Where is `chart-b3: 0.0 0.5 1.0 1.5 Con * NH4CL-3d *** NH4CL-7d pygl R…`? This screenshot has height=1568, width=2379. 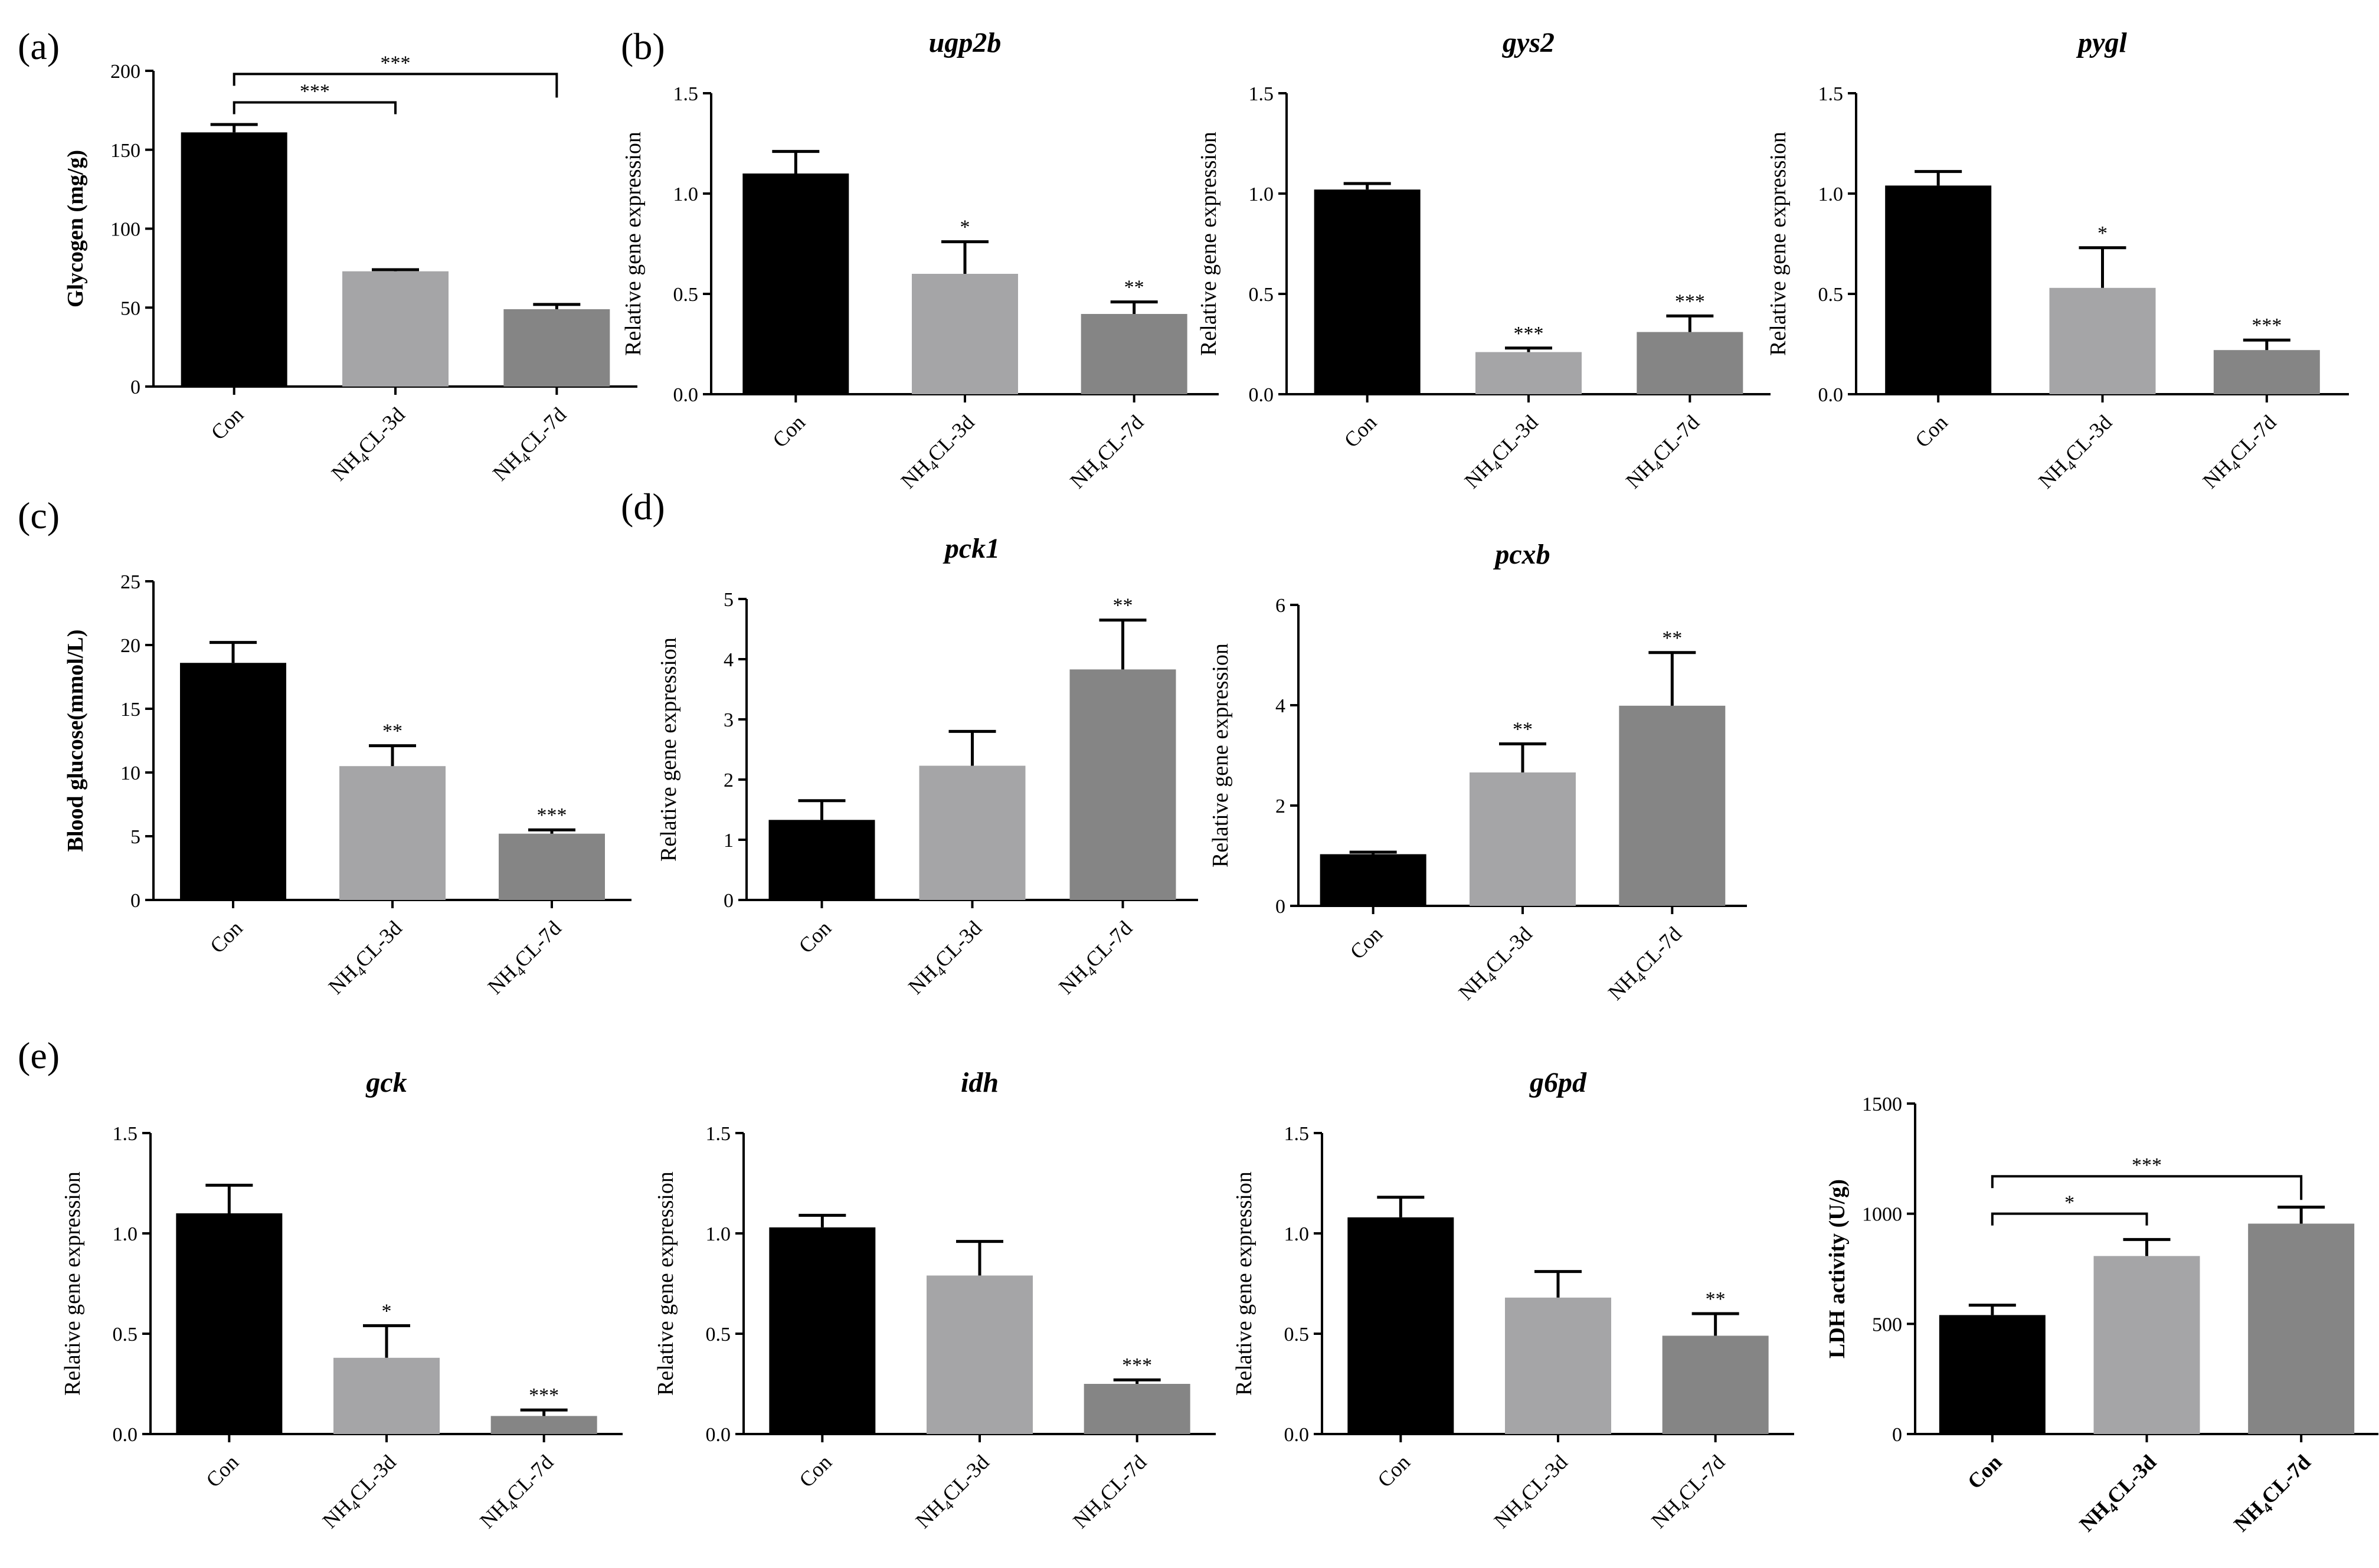 chart-b3: 0.0 0.5 1.0 1.5 Con * NH4CL-3d *** NH4CL-7d pygl R… is located at coordinates (2057, 260).